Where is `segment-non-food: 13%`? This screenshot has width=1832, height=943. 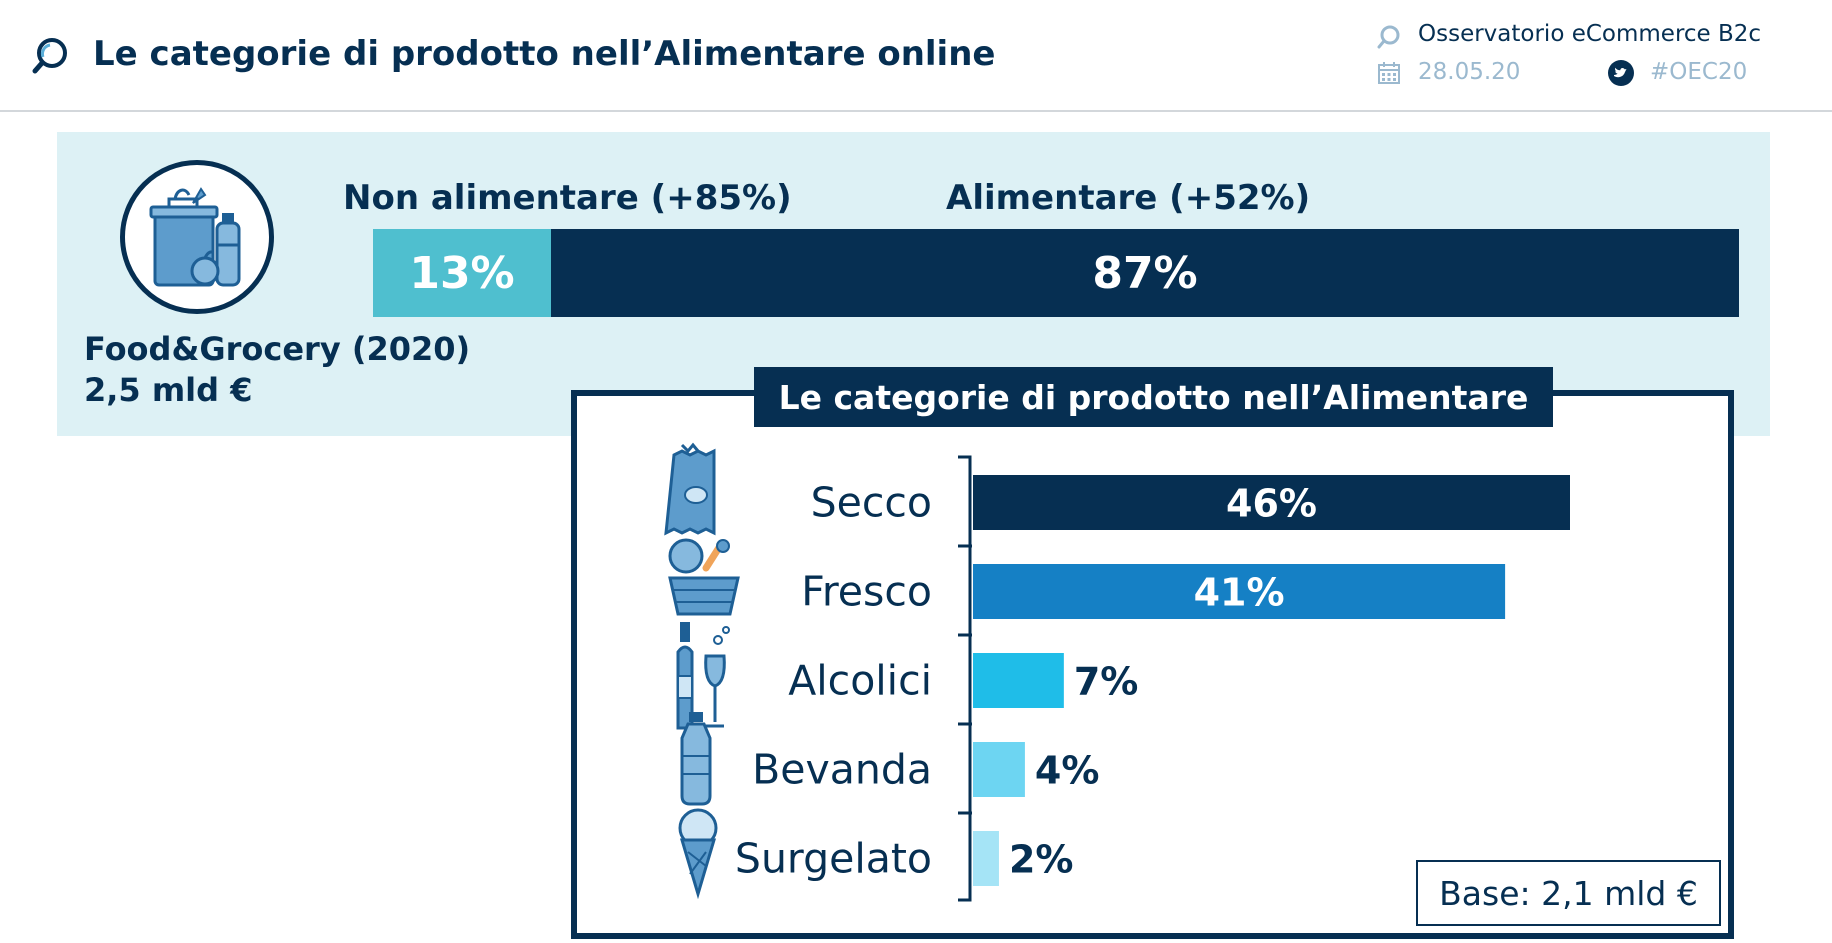 segment-non-food: 13% is located at coordinates (462, 273).